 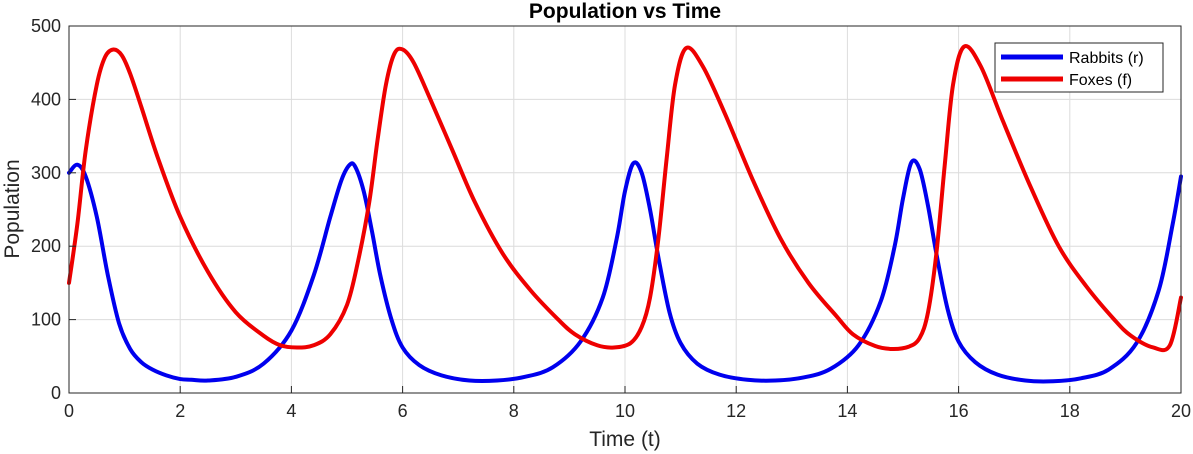 What do you see at coordinates (514, 411) in the screenshot?
I see `x-tick-label: 8` at bounding box center [514, 411].